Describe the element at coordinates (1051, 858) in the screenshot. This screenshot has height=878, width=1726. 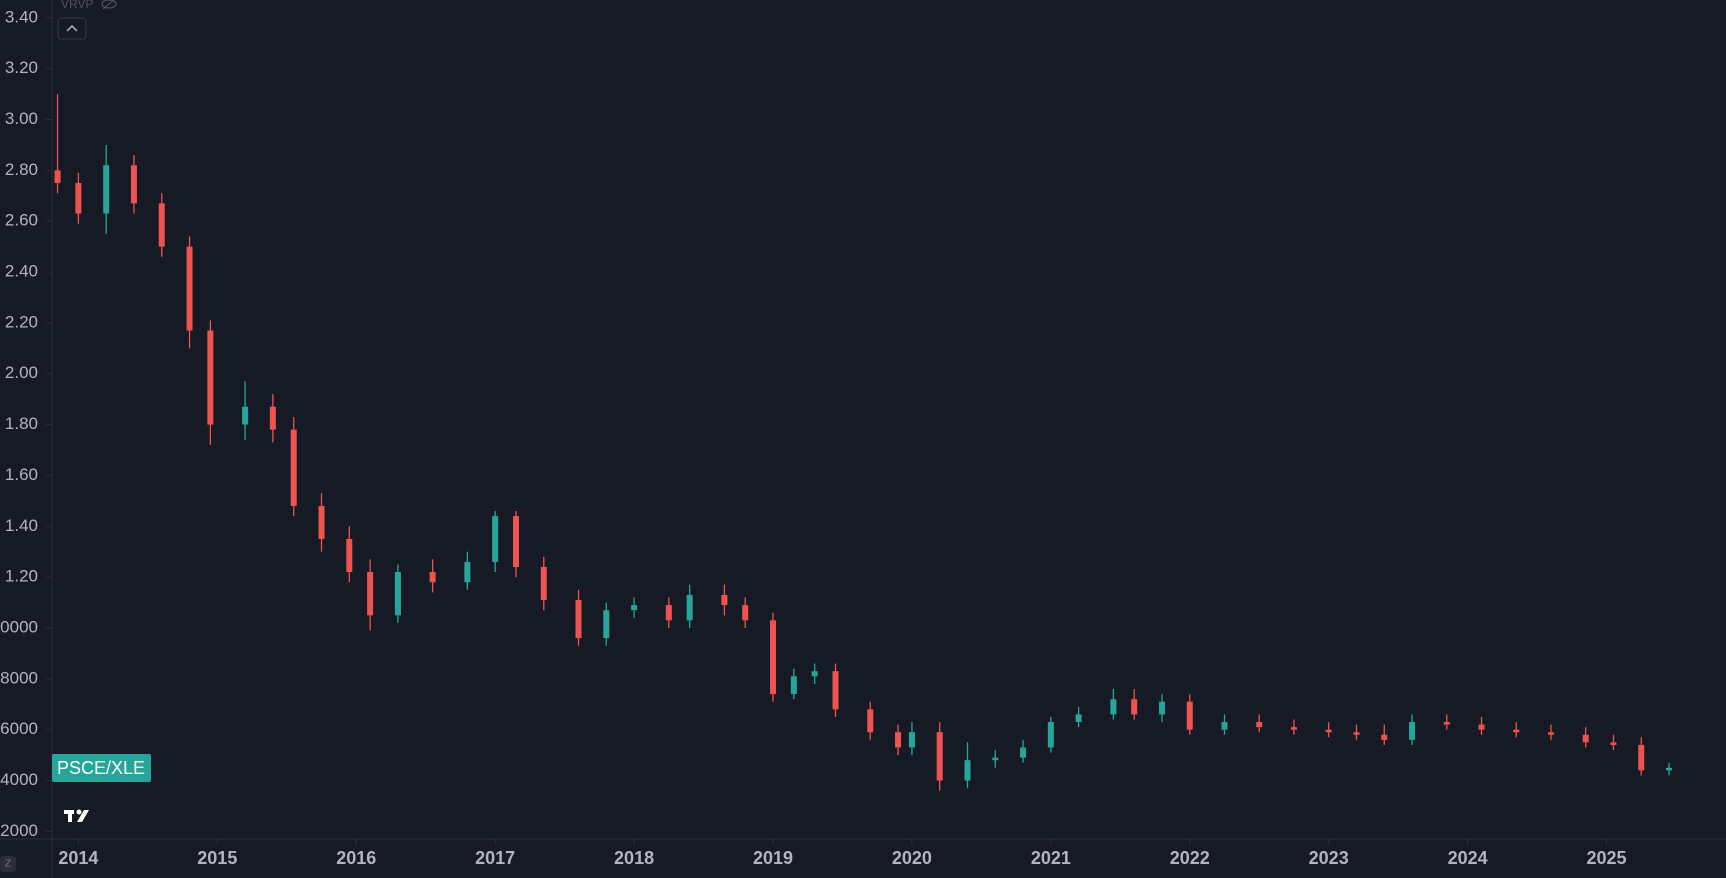
I see `x-tick-label: 2021` at that location.